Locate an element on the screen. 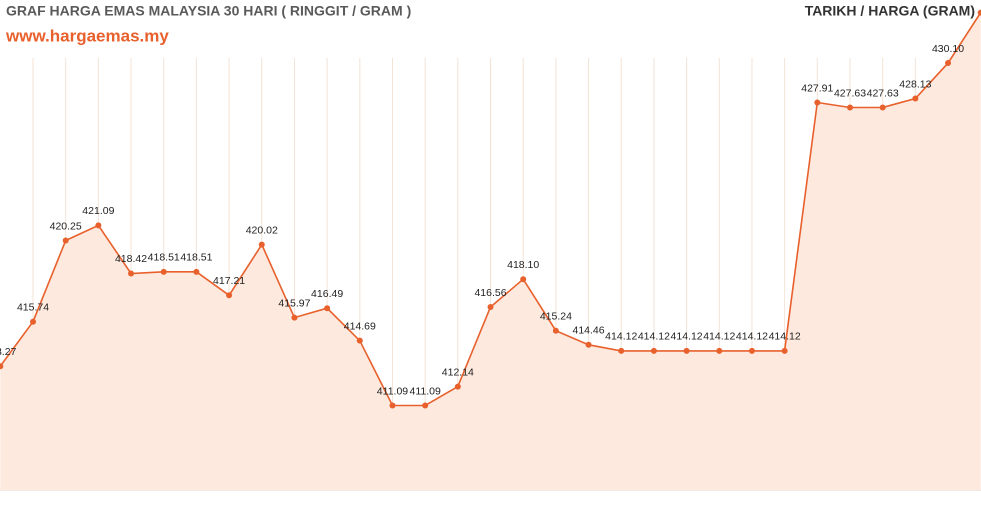 Image resolution: width=981 pixels, height=509 pixels. value-label: 417.21 is located at coordinates (229, 281).